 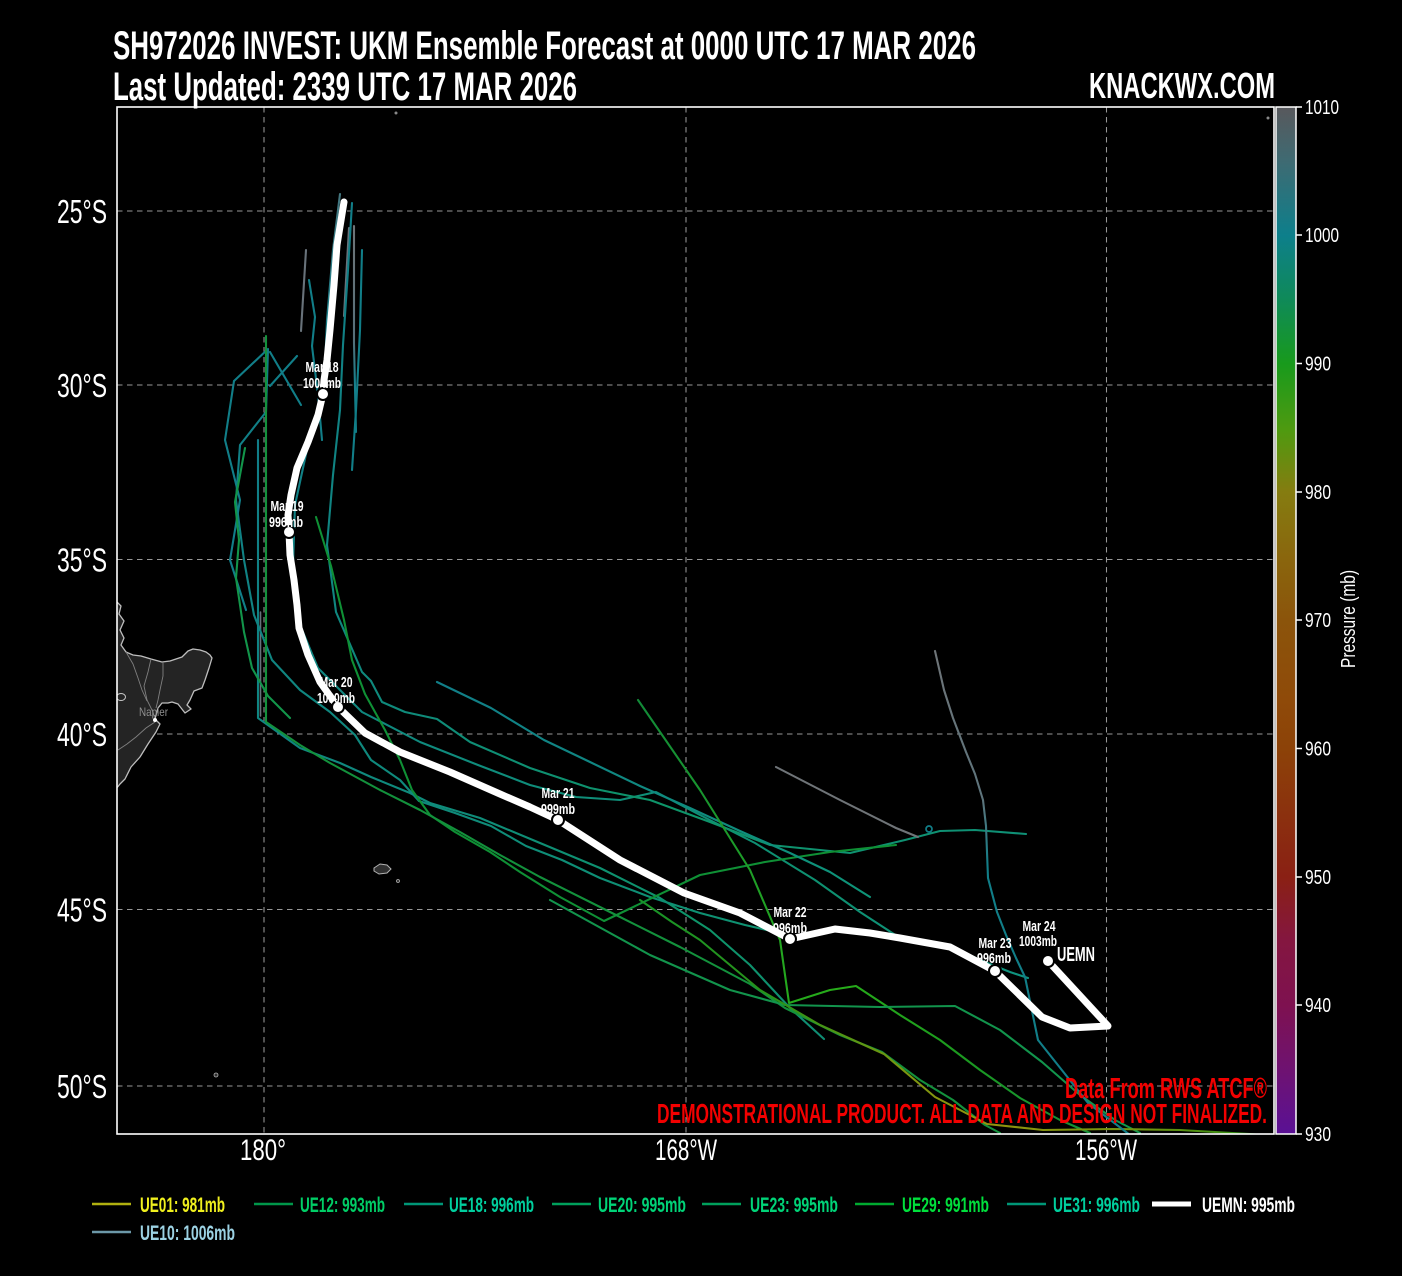 What do you see at coordinates (336, 698) in the screenshot?
I see `svg-text: 1000mb` at bounding box center [336, 698].